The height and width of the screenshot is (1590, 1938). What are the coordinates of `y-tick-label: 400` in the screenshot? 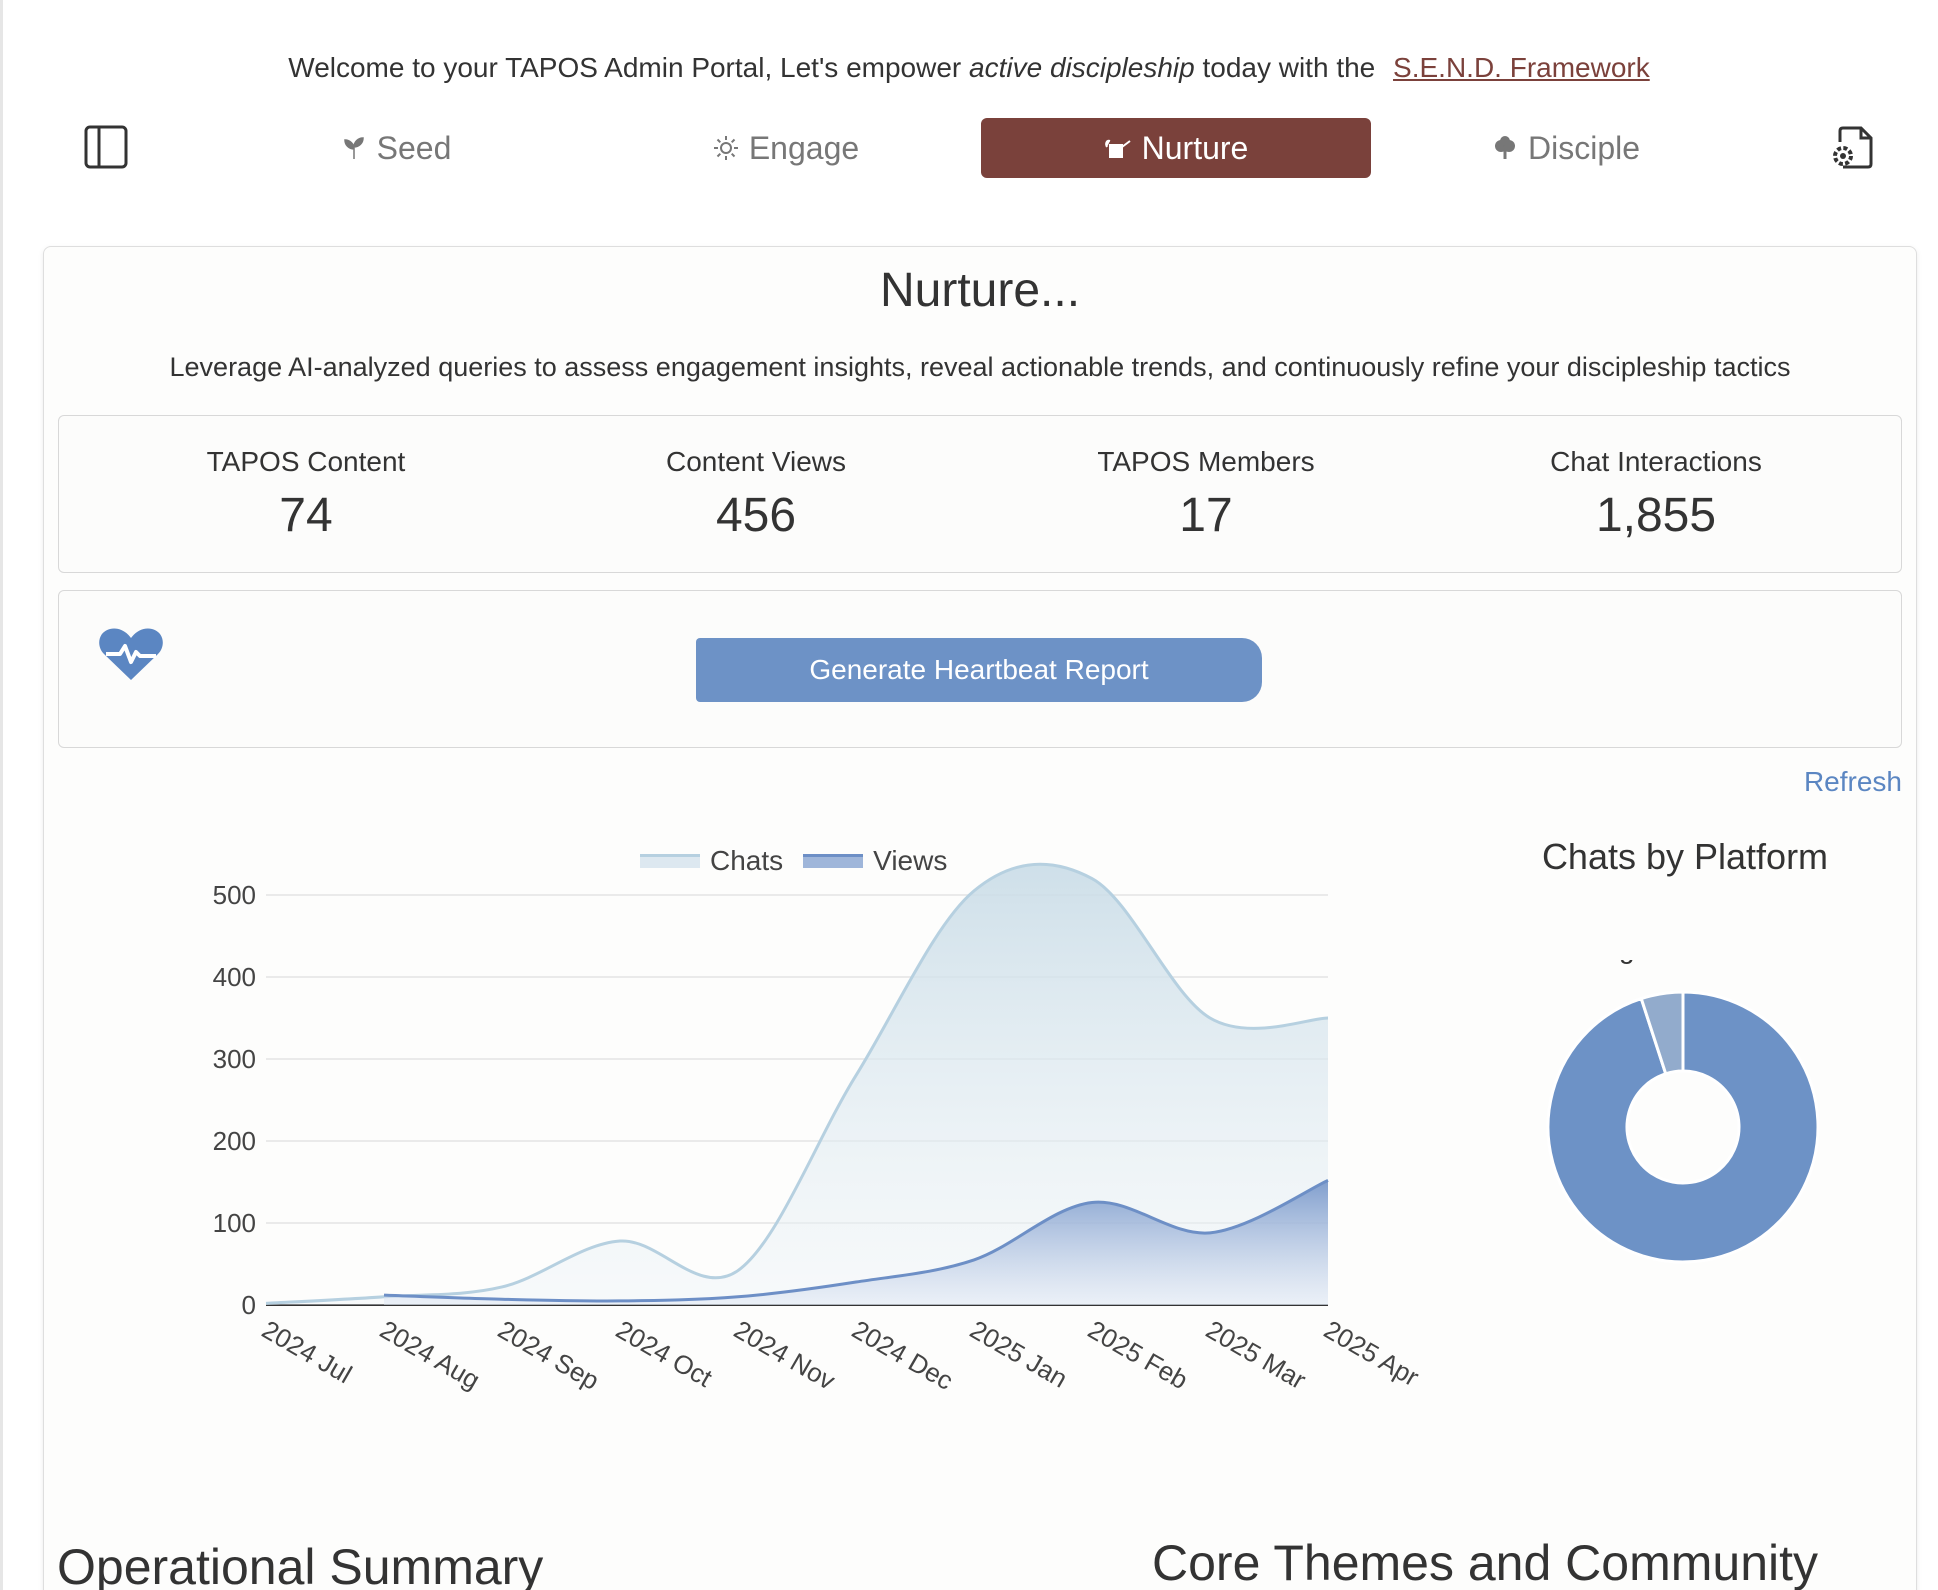 It's located at (234, 977).